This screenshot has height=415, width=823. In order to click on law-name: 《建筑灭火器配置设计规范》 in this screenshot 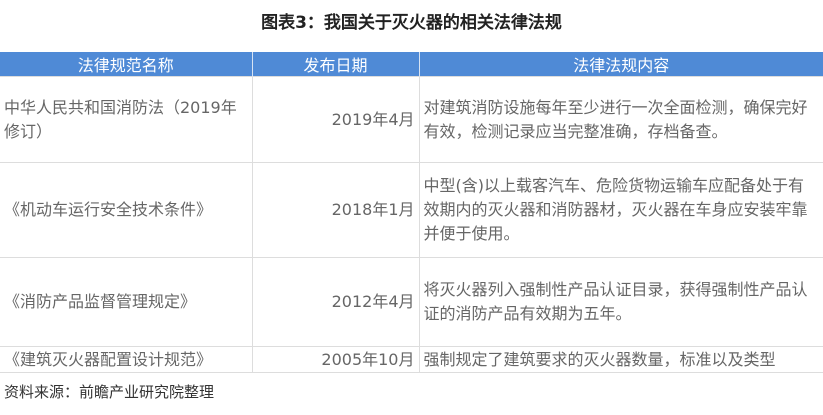, I will do `click(126, 359)`.